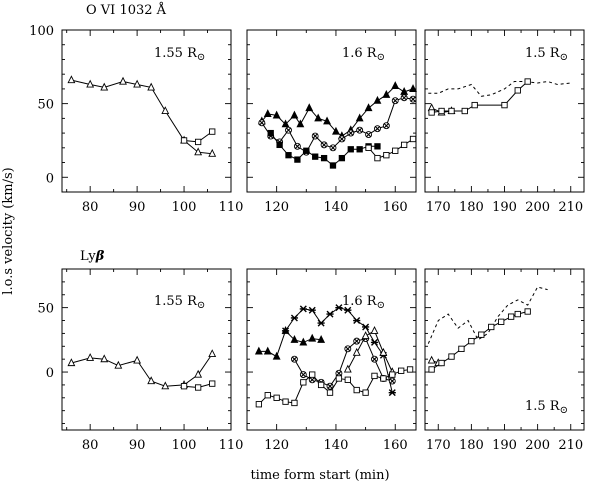  I want to click on data-point-4-2-2-cross, so click(312, 379).